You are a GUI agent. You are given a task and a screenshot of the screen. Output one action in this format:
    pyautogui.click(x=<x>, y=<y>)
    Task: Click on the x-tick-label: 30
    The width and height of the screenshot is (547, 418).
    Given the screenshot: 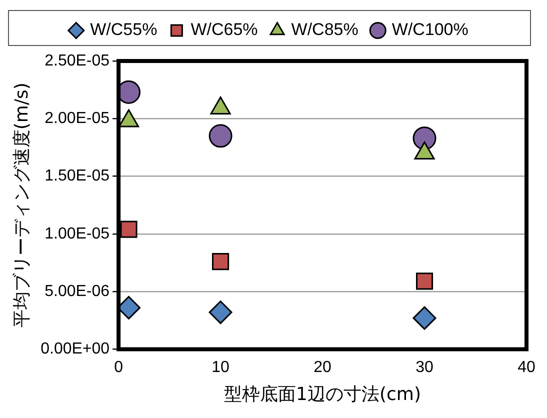 What is the action you would take?
    pyautogui.click(x=425, y=367)
    